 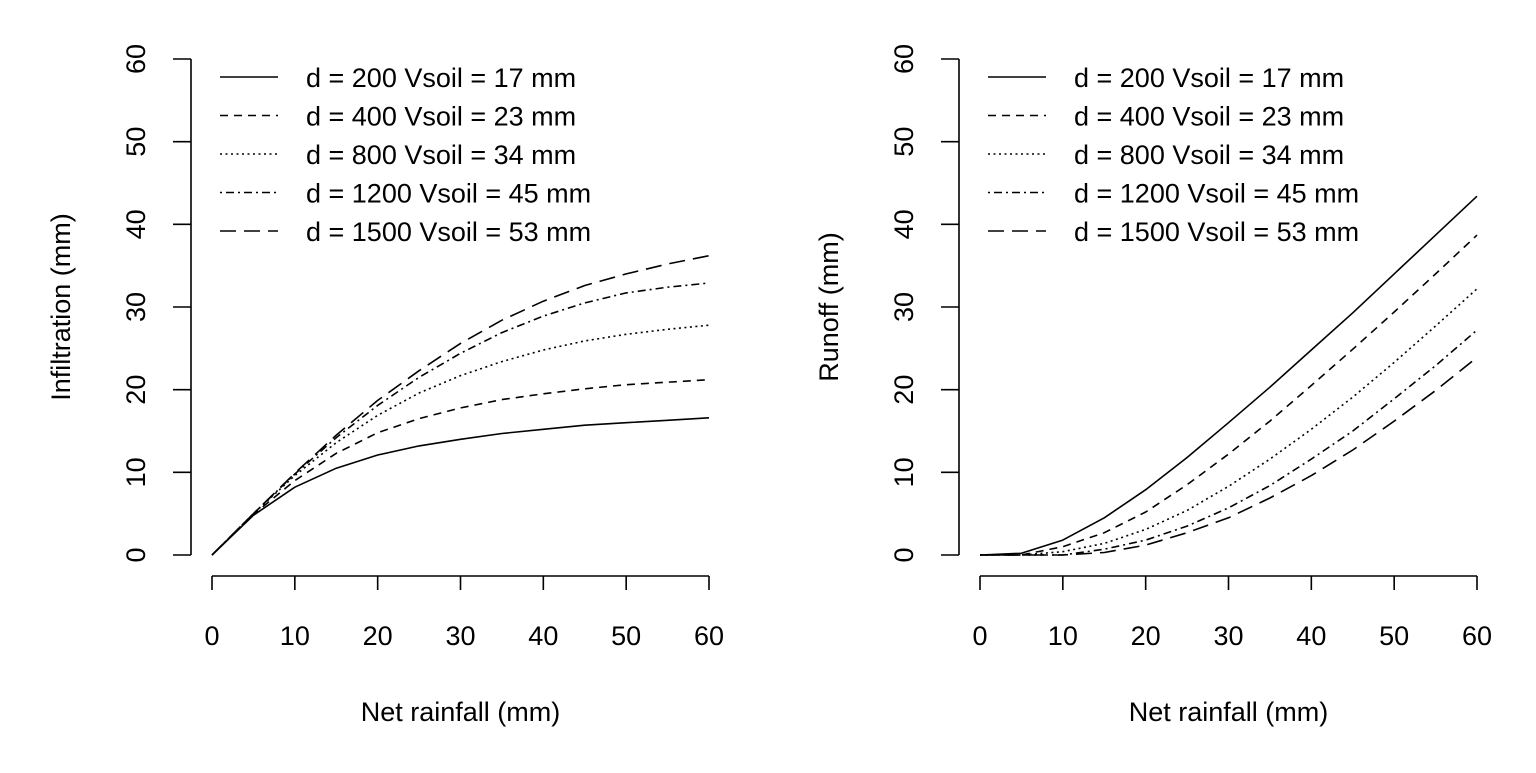 I want to click on panel-1-x-tick-label: 10, so click(x=295, y=636).